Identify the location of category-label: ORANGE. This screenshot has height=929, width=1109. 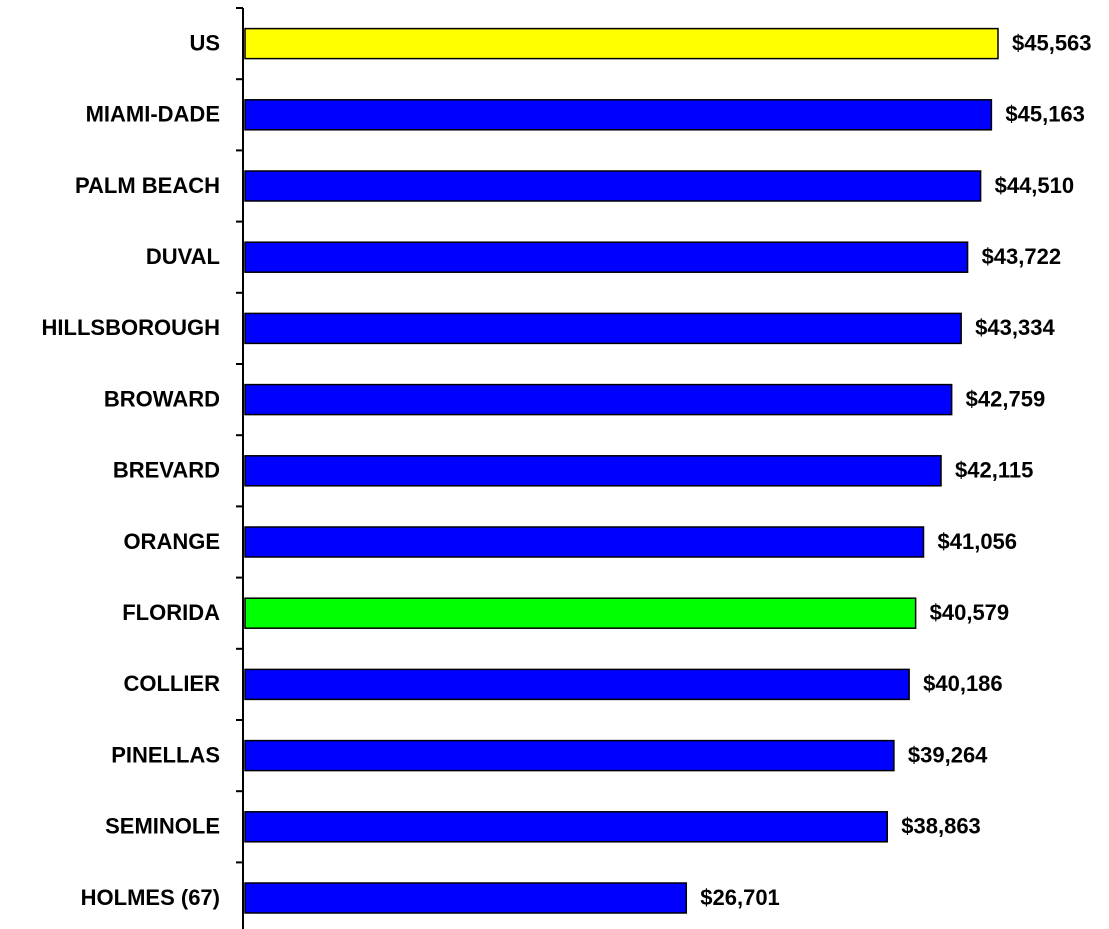
(171, 541).